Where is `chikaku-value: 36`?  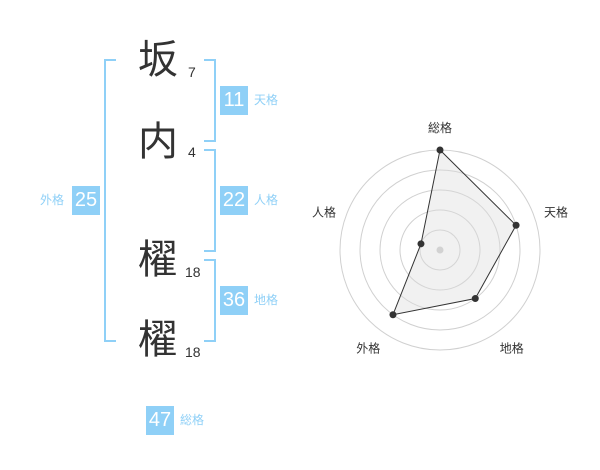
chikaku-value: 36 is located at coordinates (234, 300).